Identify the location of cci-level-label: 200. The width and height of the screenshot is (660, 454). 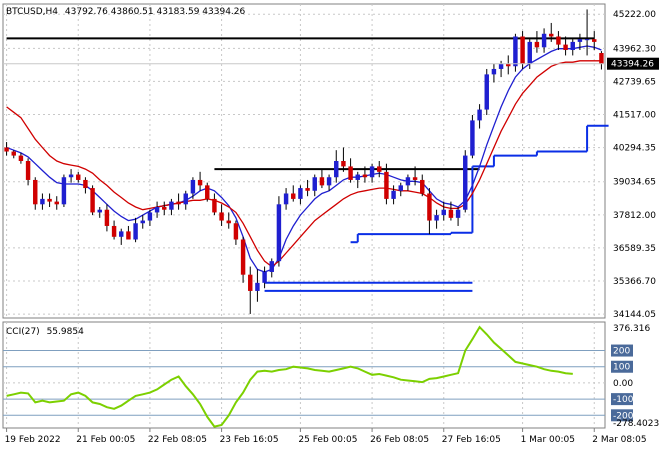
(621, 352).